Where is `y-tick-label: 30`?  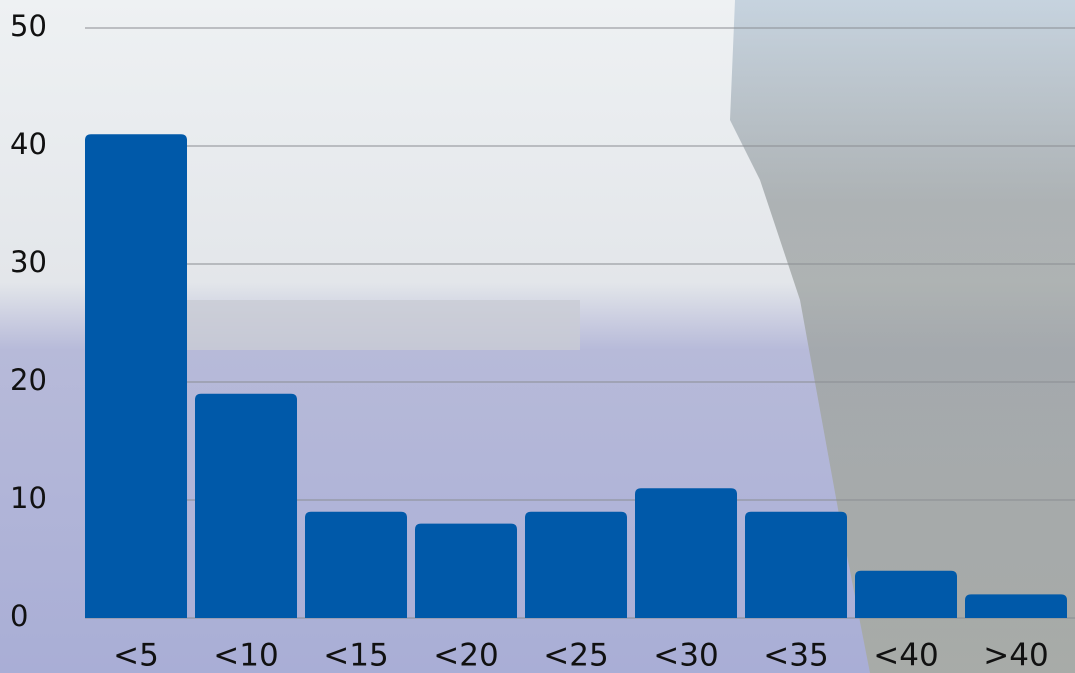
y-tick-label: 30 is located at coordinates (28, 262).